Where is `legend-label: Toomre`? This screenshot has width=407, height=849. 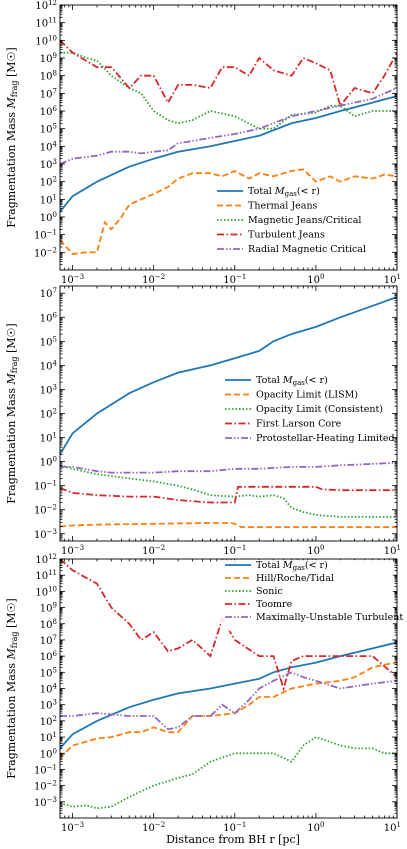 legend-label: Toomre is located at coordinates (274, 604).